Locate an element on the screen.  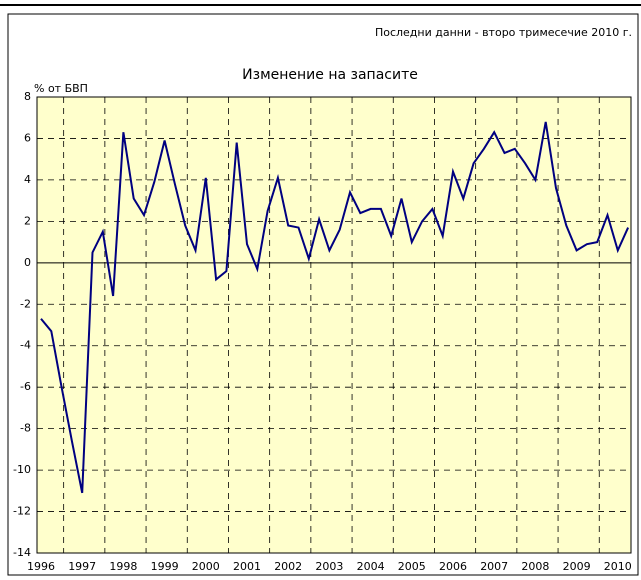
x-tick-label: 2008 is located at coordinates (535, 566).